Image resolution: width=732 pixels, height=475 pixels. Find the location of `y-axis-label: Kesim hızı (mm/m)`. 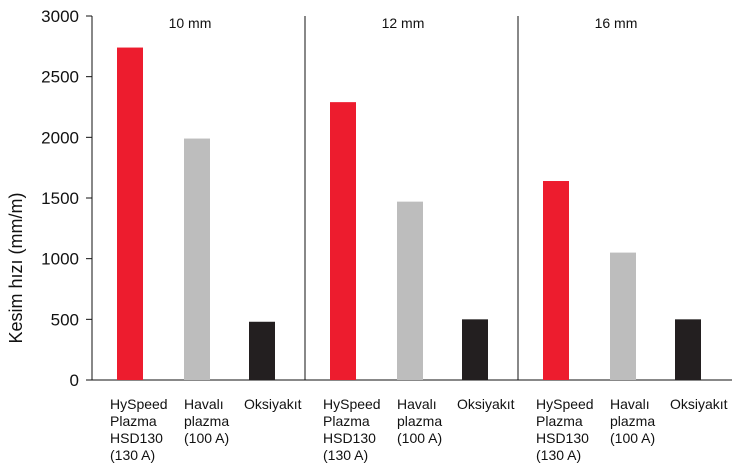

y-axis-label: Kesim hızı (mm/m) is located at coordinates (16, 268).